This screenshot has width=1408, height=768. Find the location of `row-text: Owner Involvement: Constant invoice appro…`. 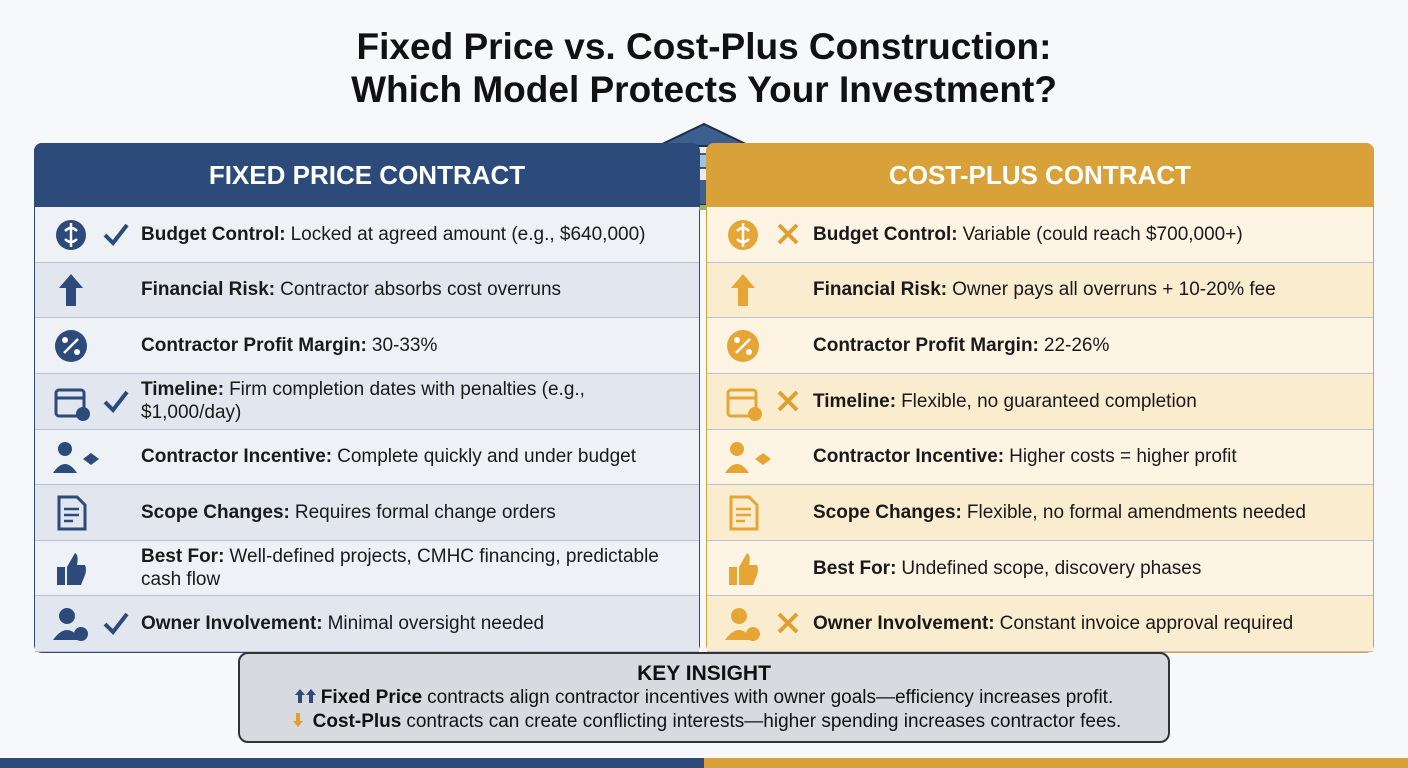

row-text: Owner Involvement: Constant invoice appro… is located at coordinates (1086, 623).